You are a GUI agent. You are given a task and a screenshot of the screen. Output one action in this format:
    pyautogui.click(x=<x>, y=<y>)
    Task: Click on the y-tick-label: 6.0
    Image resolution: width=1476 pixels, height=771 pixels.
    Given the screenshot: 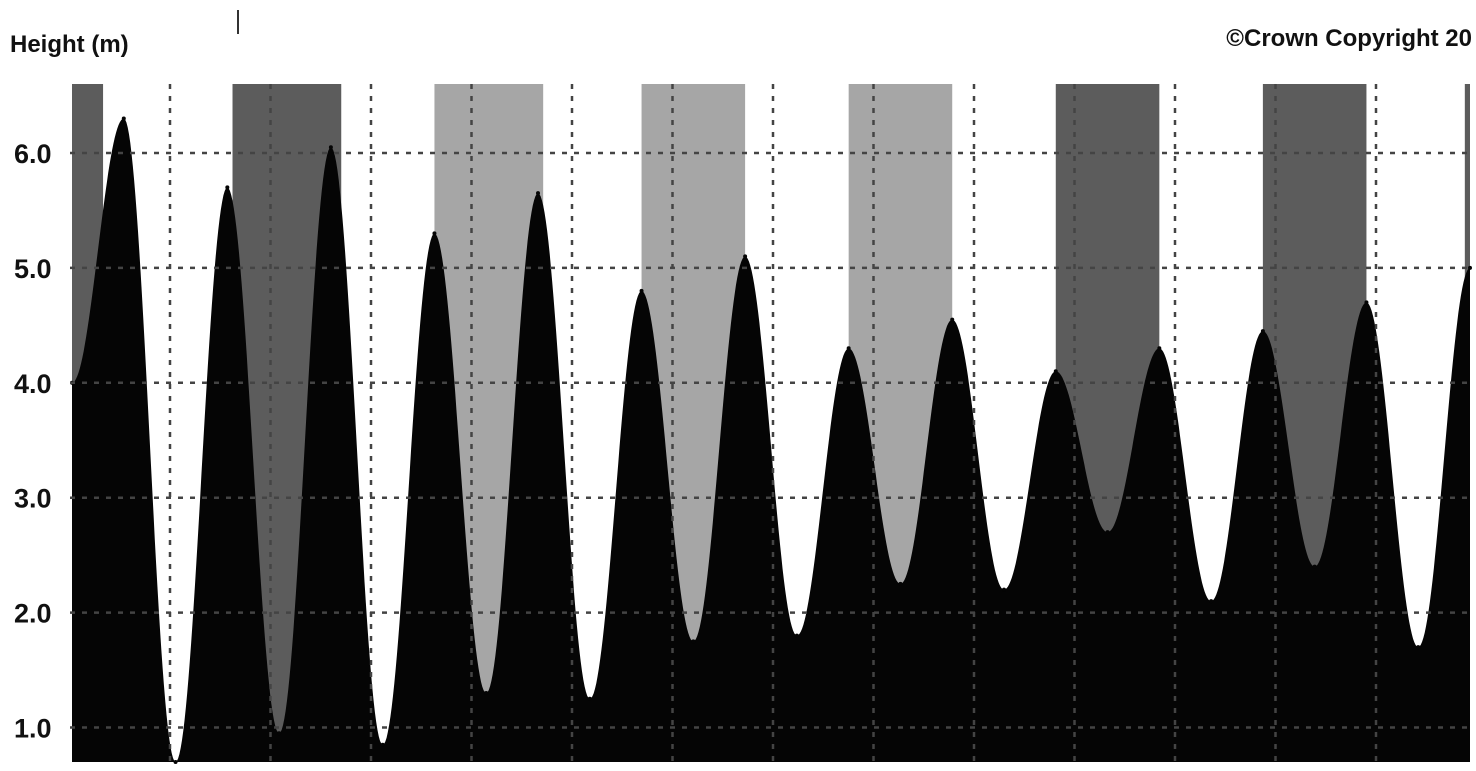 What is the action you would take?
    pyautogui.click(x=33, y=154)
    